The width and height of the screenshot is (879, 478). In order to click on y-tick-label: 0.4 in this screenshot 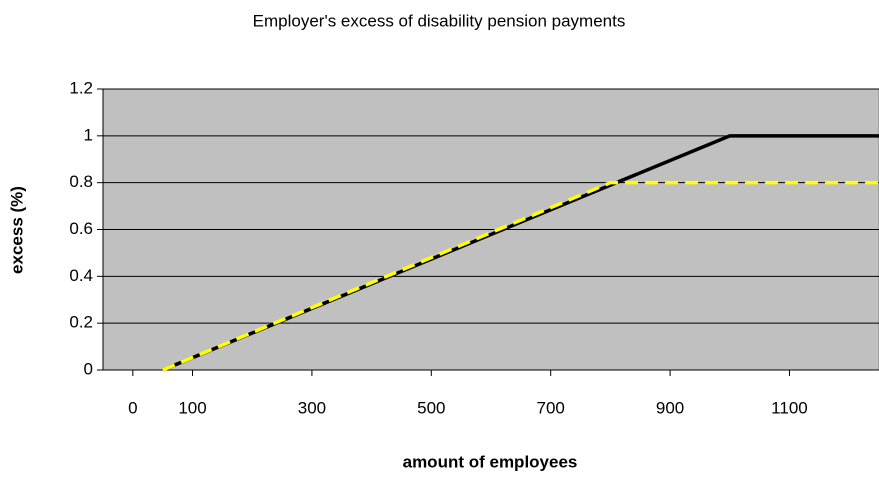, I will do `click(81, 275)`.